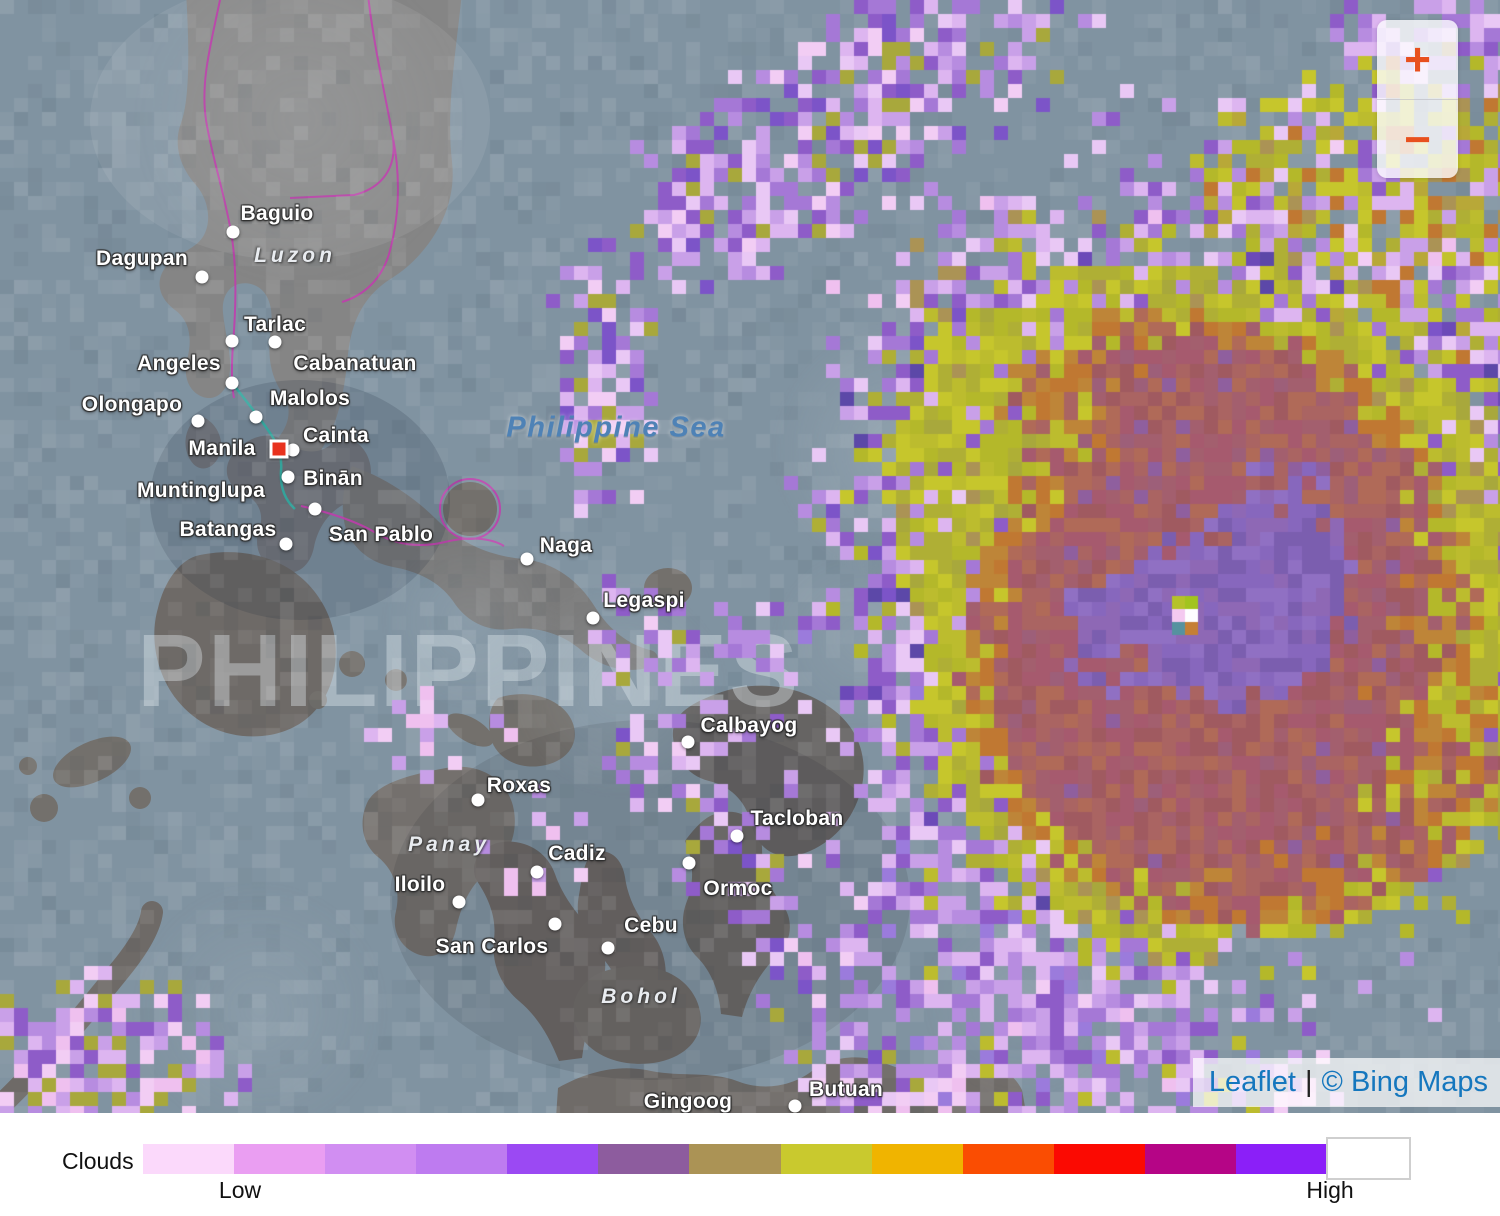 This screenshot has width=1500, height=1216. What do you see at coordinates (420, 884) in the screenshot?
I see `city-label: Iloilo` at bounding box center [420, 884].